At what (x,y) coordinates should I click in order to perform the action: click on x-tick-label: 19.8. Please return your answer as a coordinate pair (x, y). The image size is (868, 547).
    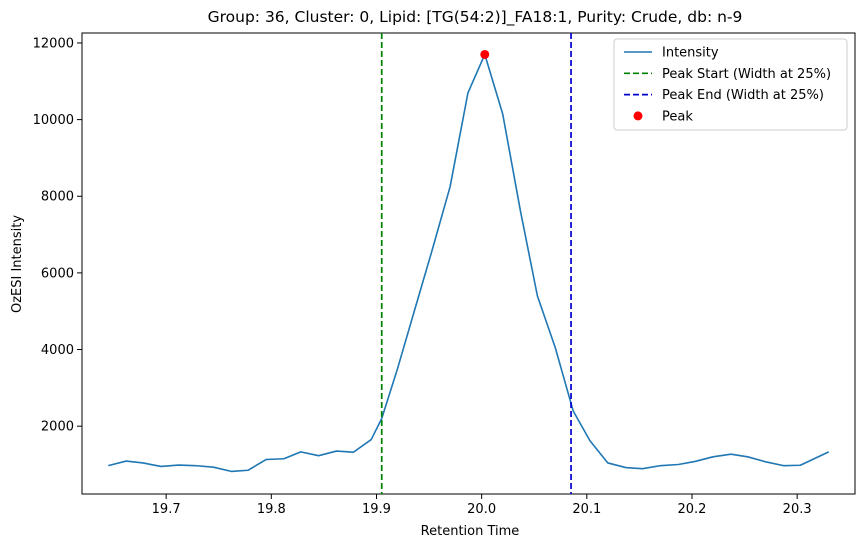
    Looking at the image, I should click on (271, 509).